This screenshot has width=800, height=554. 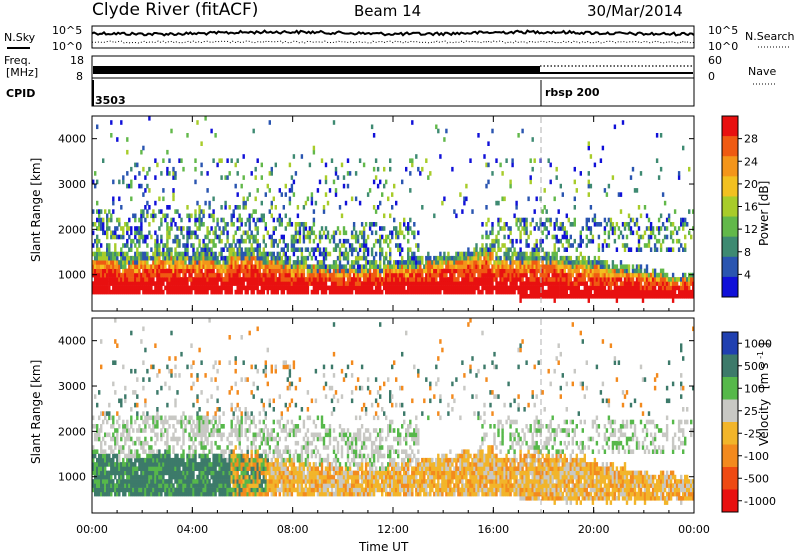 I want to click on freq-tick-right-bottom: 0, so click(x=711, y=76).